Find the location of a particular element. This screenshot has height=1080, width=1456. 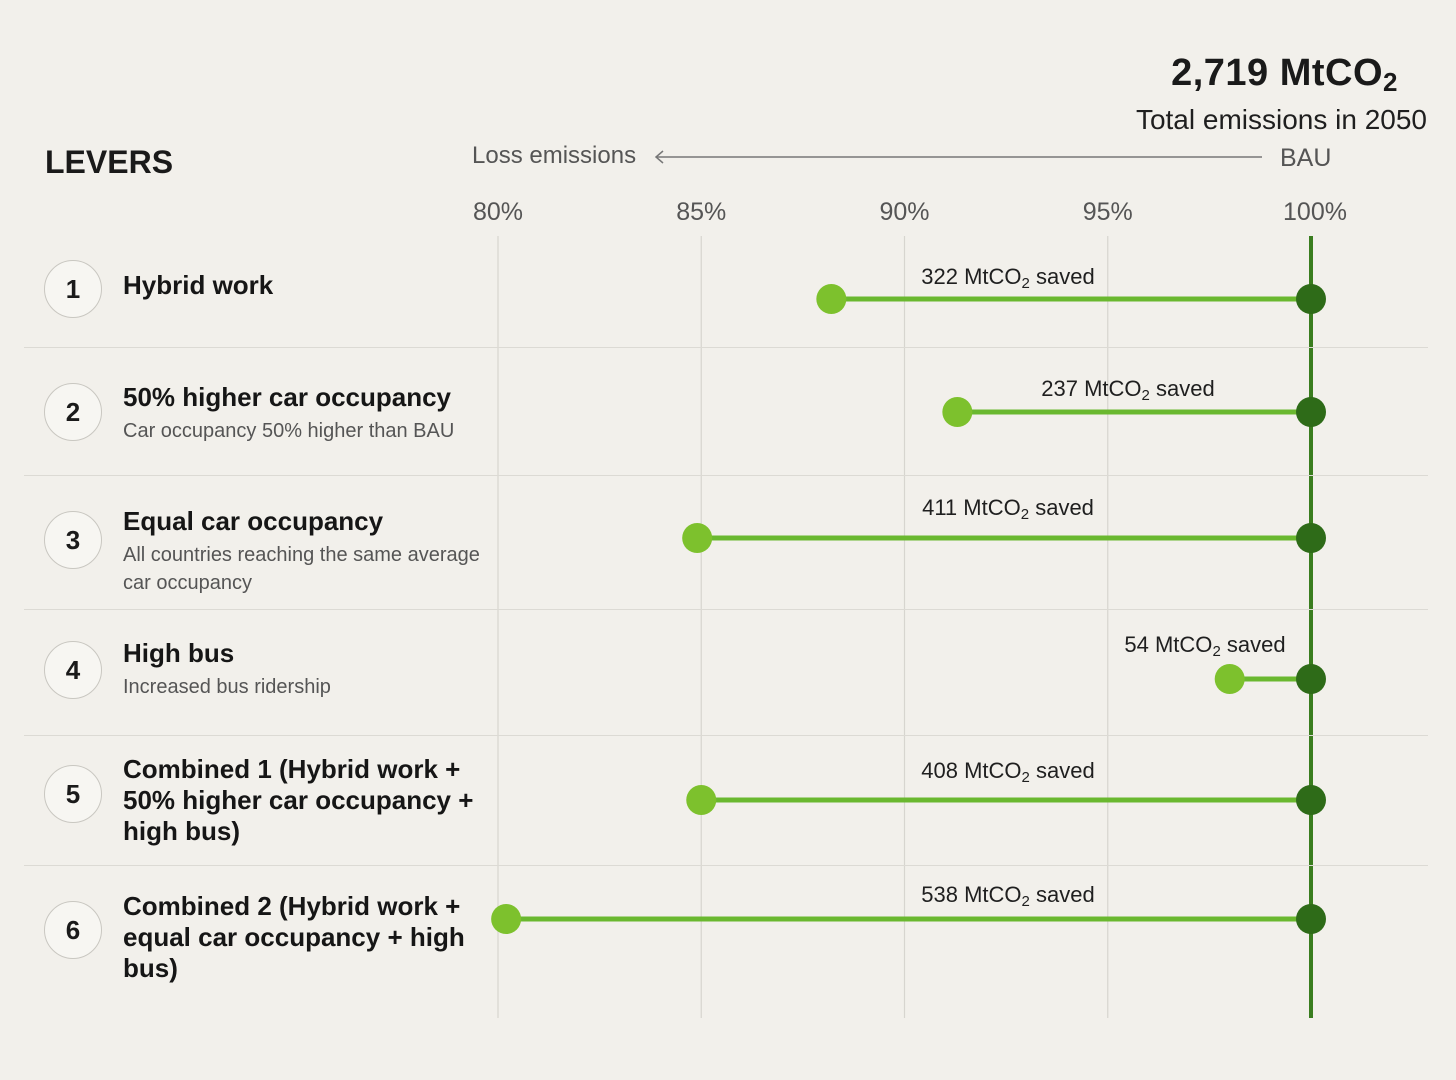

saved-label-1: 322 MtCO2 saved is located at coordinates (1008, 278).